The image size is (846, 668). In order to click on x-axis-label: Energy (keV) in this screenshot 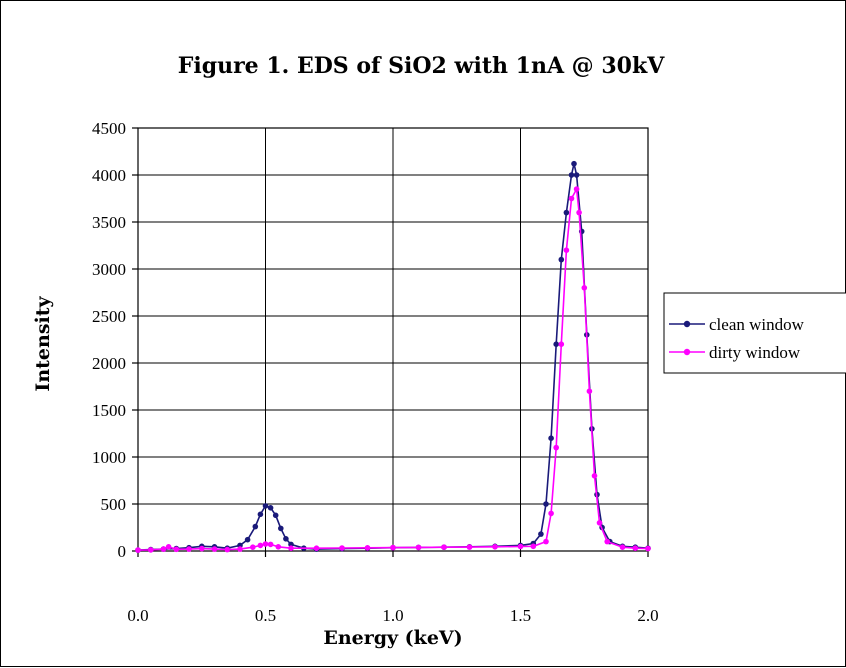, I will do `click(392, 638)`.